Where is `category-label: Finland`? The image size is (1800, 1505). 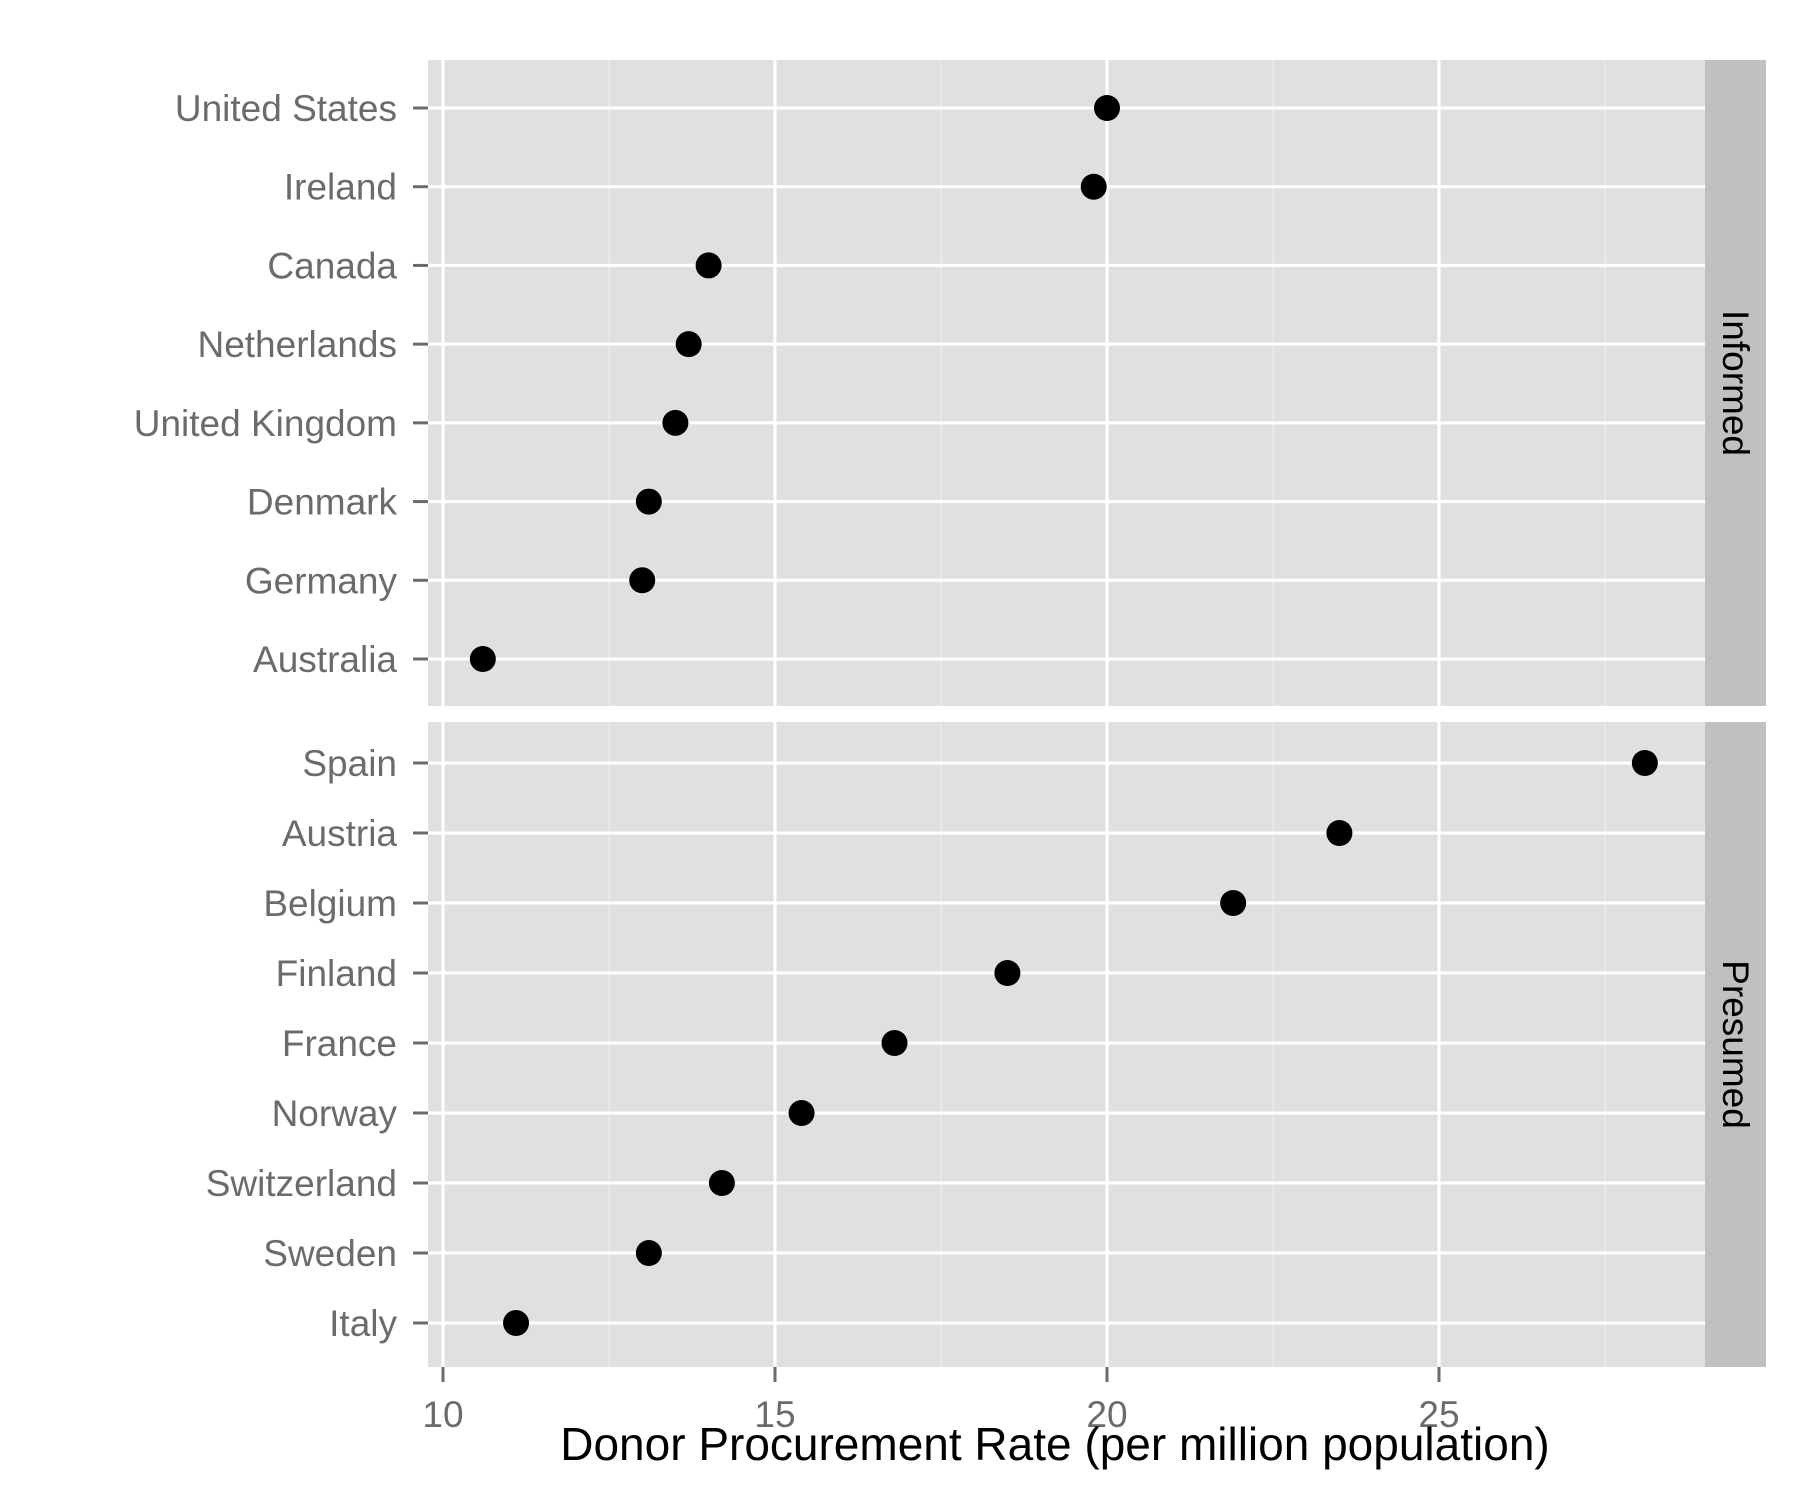 category-label: Finland is located at coordinates (336, 973).